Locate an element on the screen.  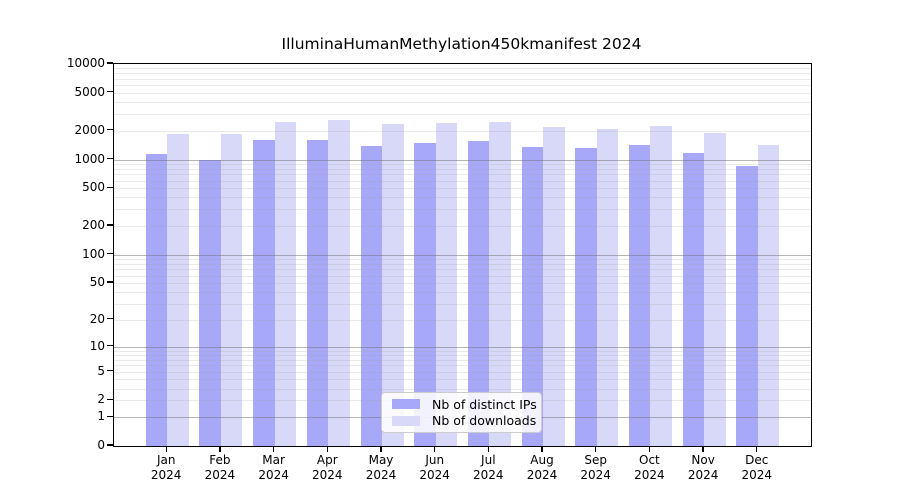
y-tick-label-1: 1 is located at coordinates (101, 416).